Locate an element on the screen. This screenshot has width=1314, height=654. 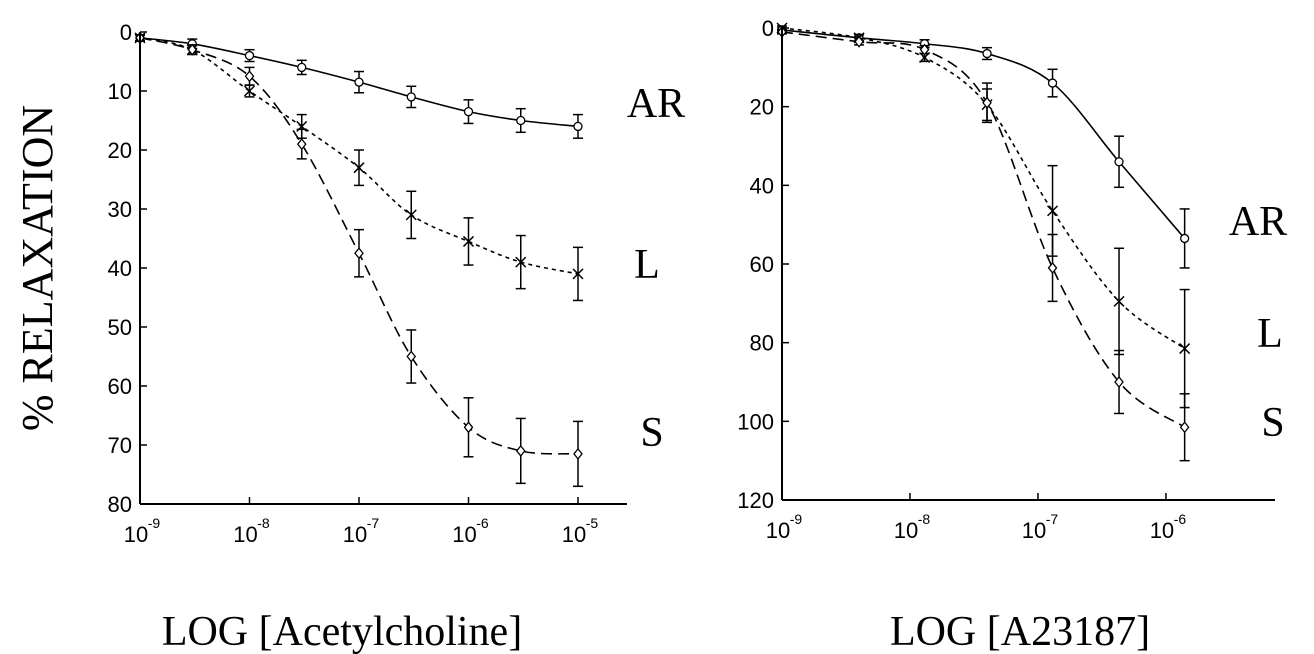
x-axis-title: LOG [Acetylcholine] is located at coordinates (342, 631).